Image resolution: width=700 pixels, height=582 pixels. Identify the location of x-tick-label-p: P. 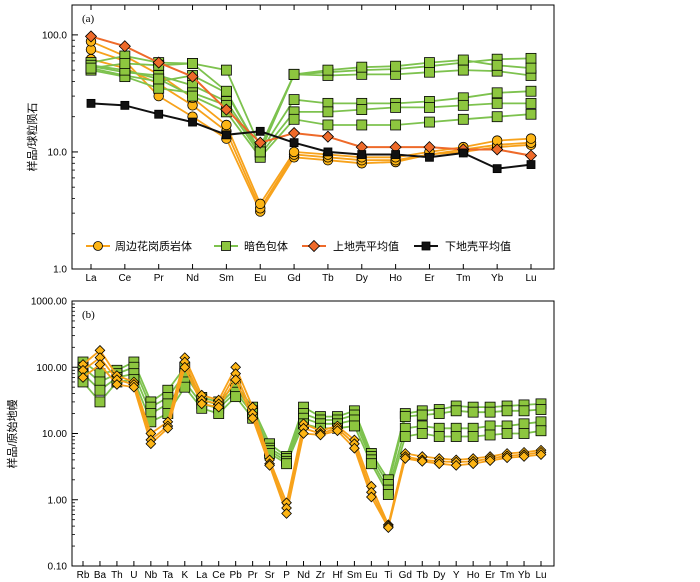
(286, 575).